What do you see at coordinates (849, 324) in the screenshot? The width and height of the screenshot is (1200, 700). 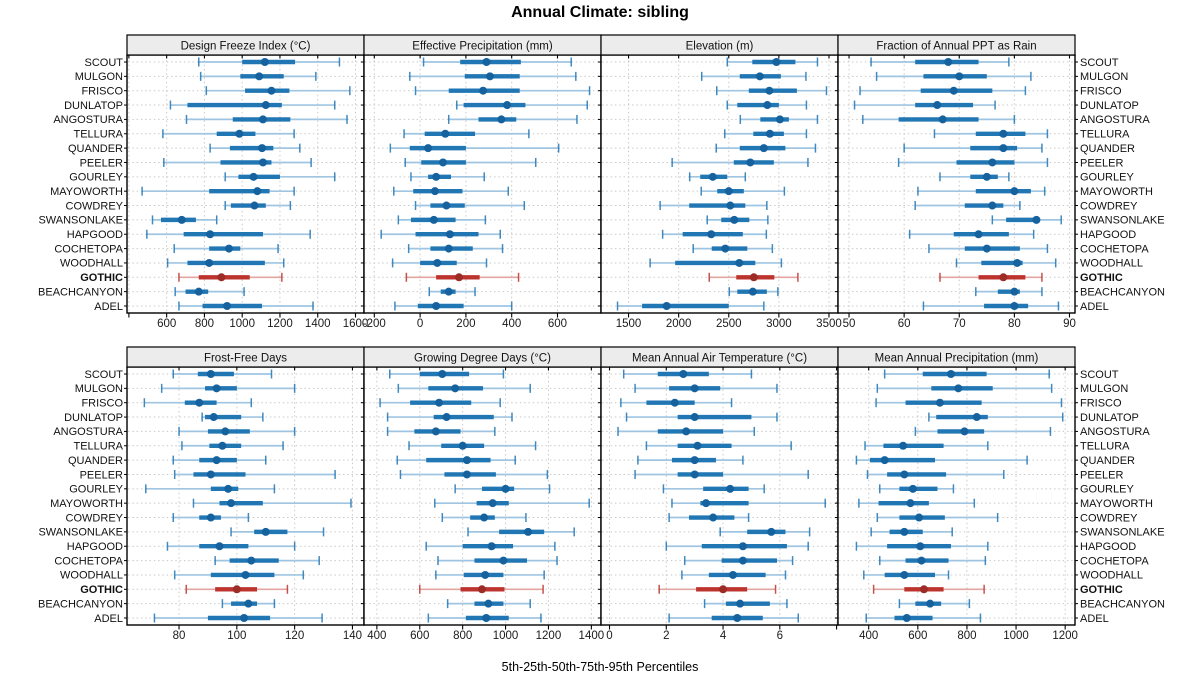 I see `x-tick-label: 50` at bounding box center [849, 324].